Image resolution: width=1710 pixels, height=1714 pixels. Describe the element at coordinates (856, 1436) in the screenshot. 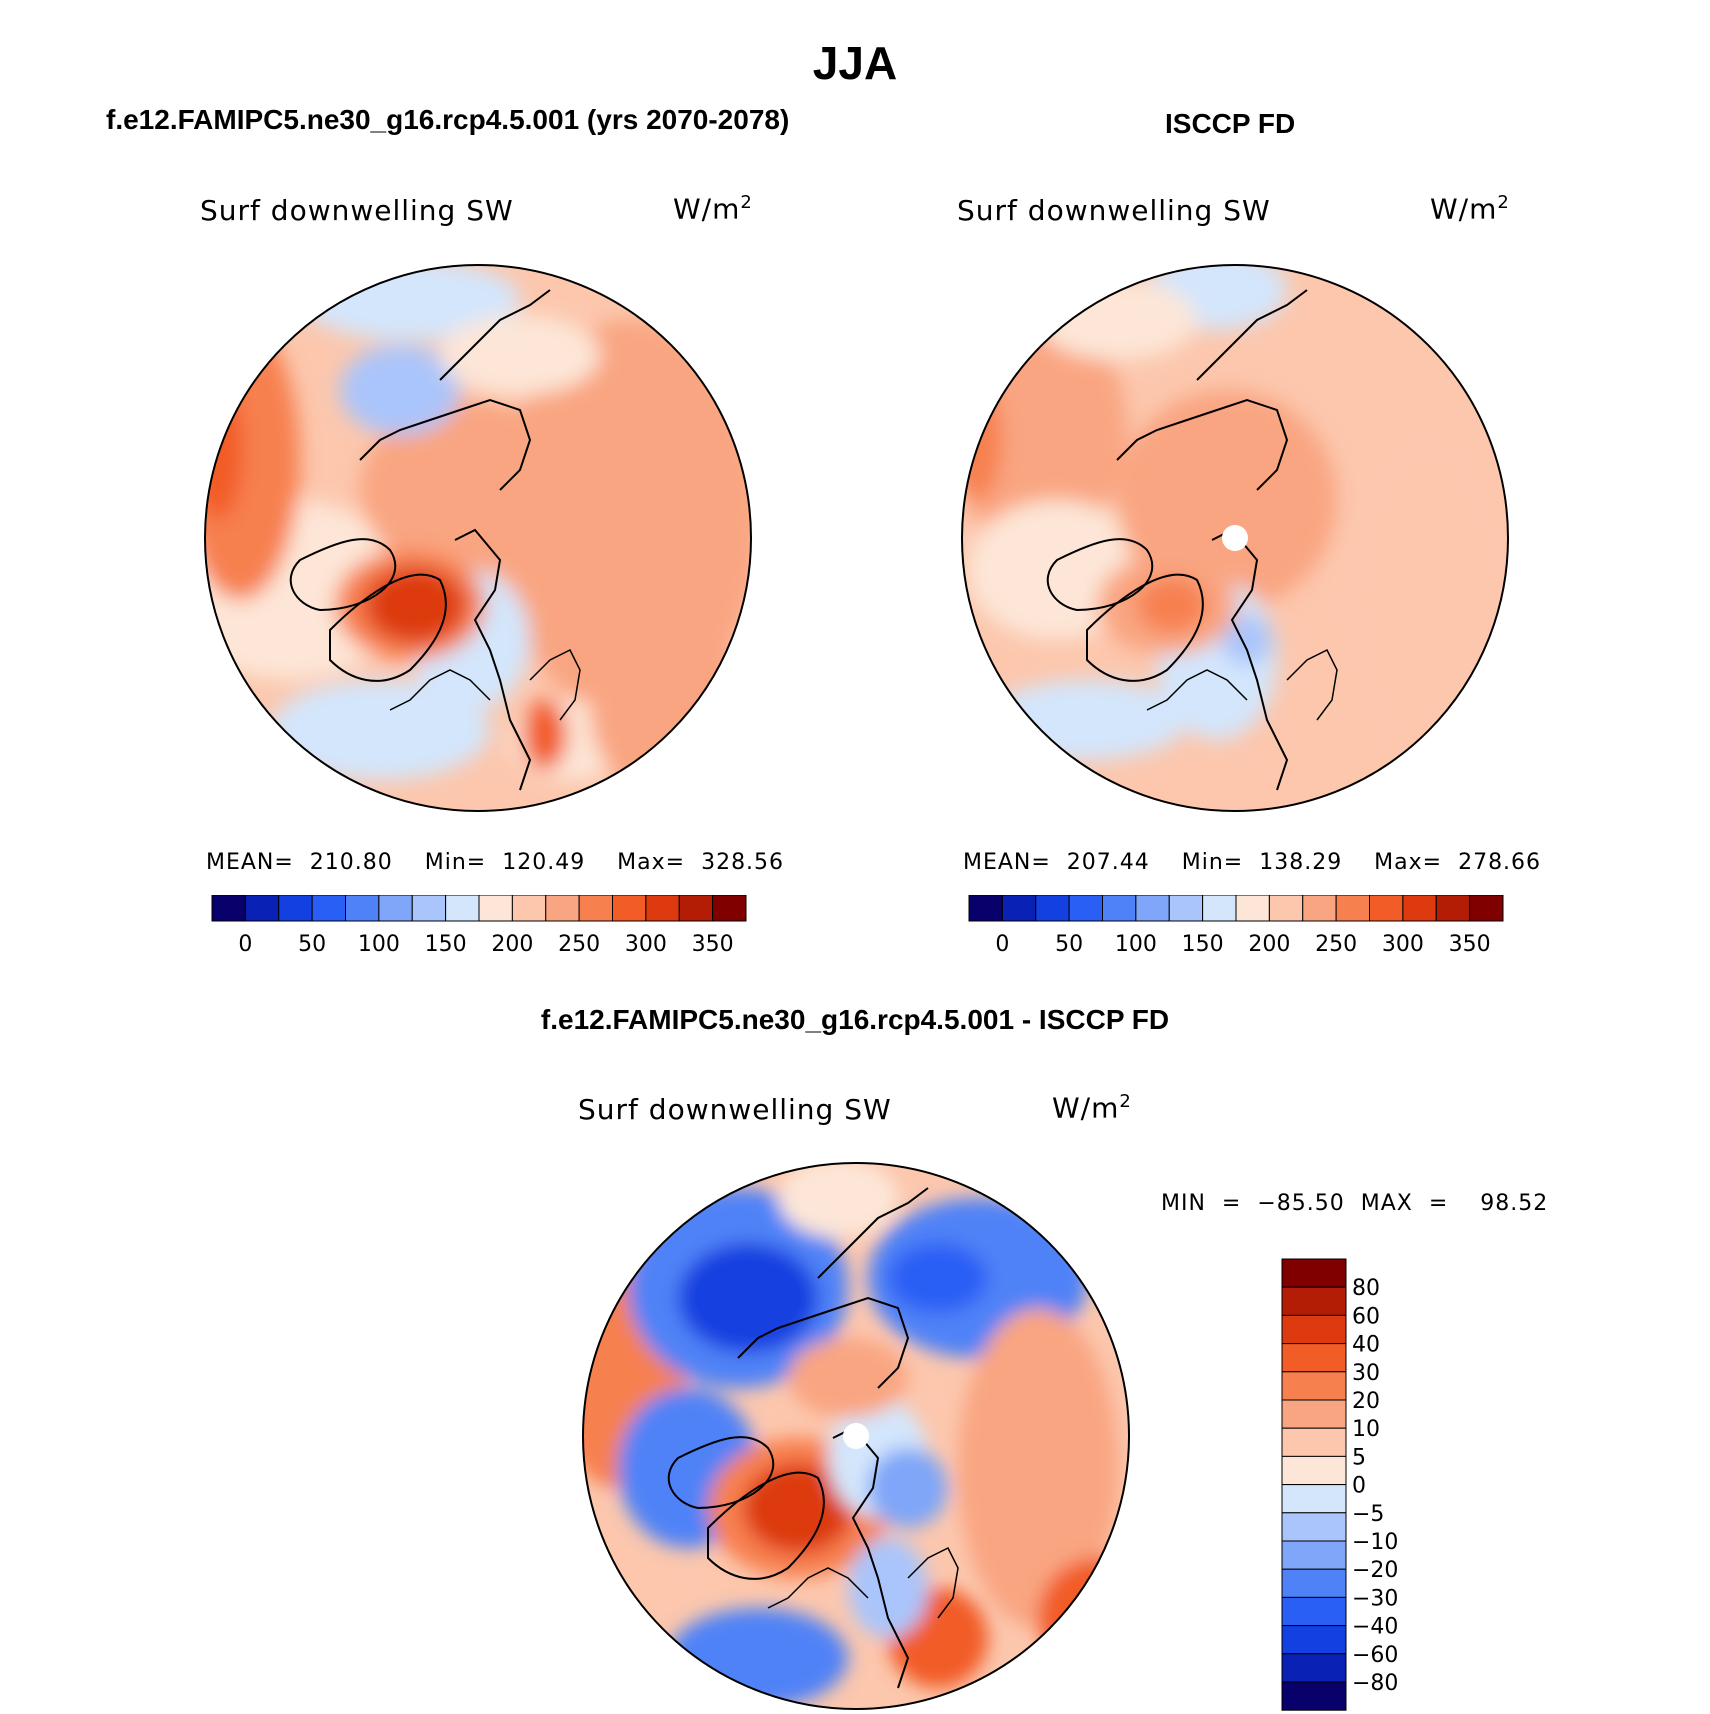

I see `polar-map-diff` at that location.